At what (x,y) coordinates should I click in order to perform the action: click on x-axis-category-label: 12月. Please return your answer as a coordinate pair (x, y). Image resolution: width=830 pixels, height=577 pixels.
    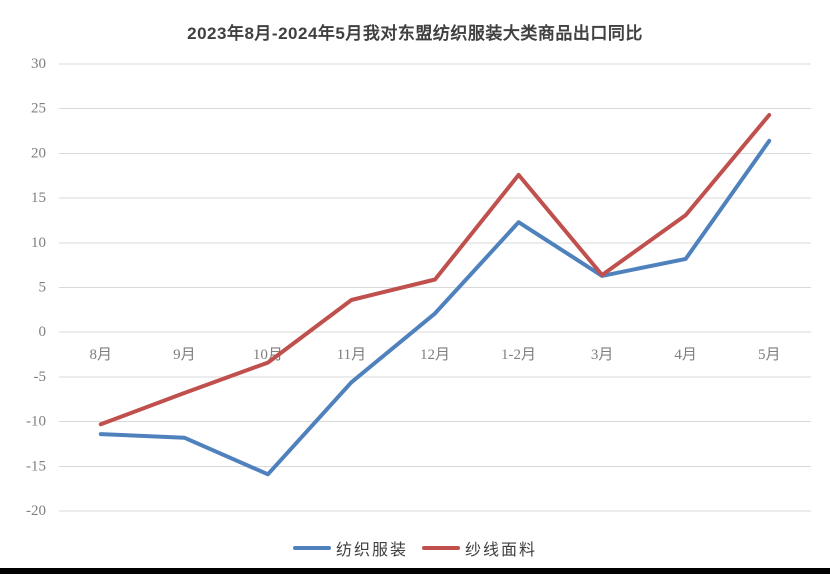
    Looking at the image, I should click on (435, 355).